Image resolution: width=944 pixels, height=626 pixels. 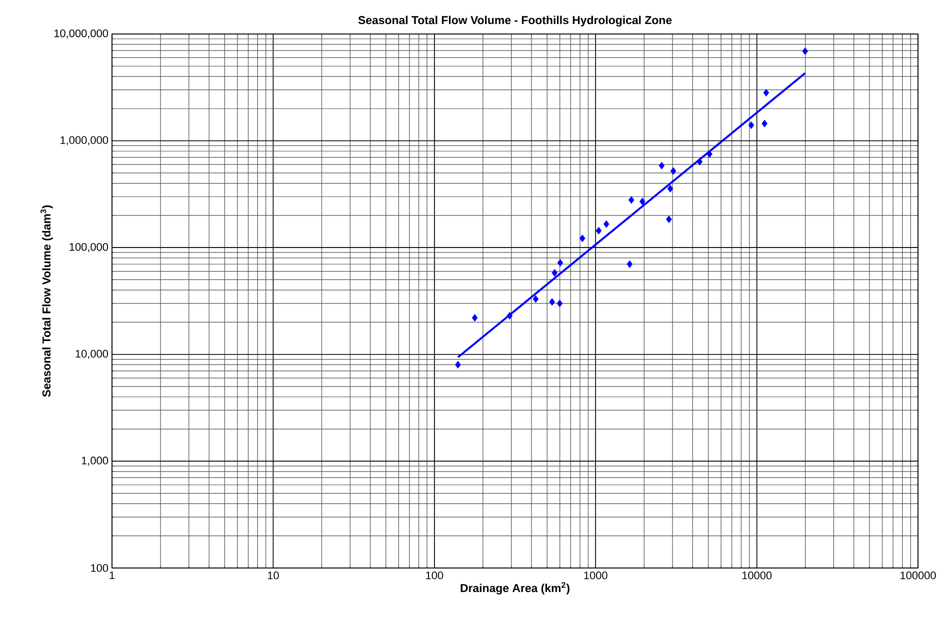 I want to click on x-tick-label: 100, so click(x=435, y=576).